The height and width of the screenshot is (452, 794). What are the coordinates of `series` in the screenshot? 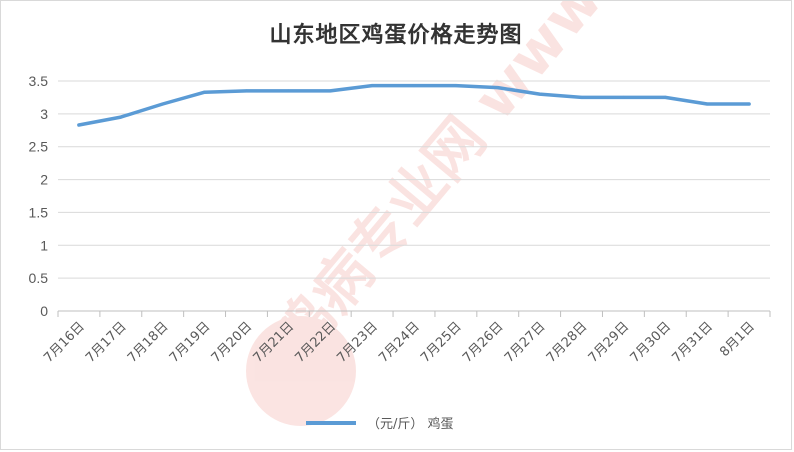 It's located at (414, 105).